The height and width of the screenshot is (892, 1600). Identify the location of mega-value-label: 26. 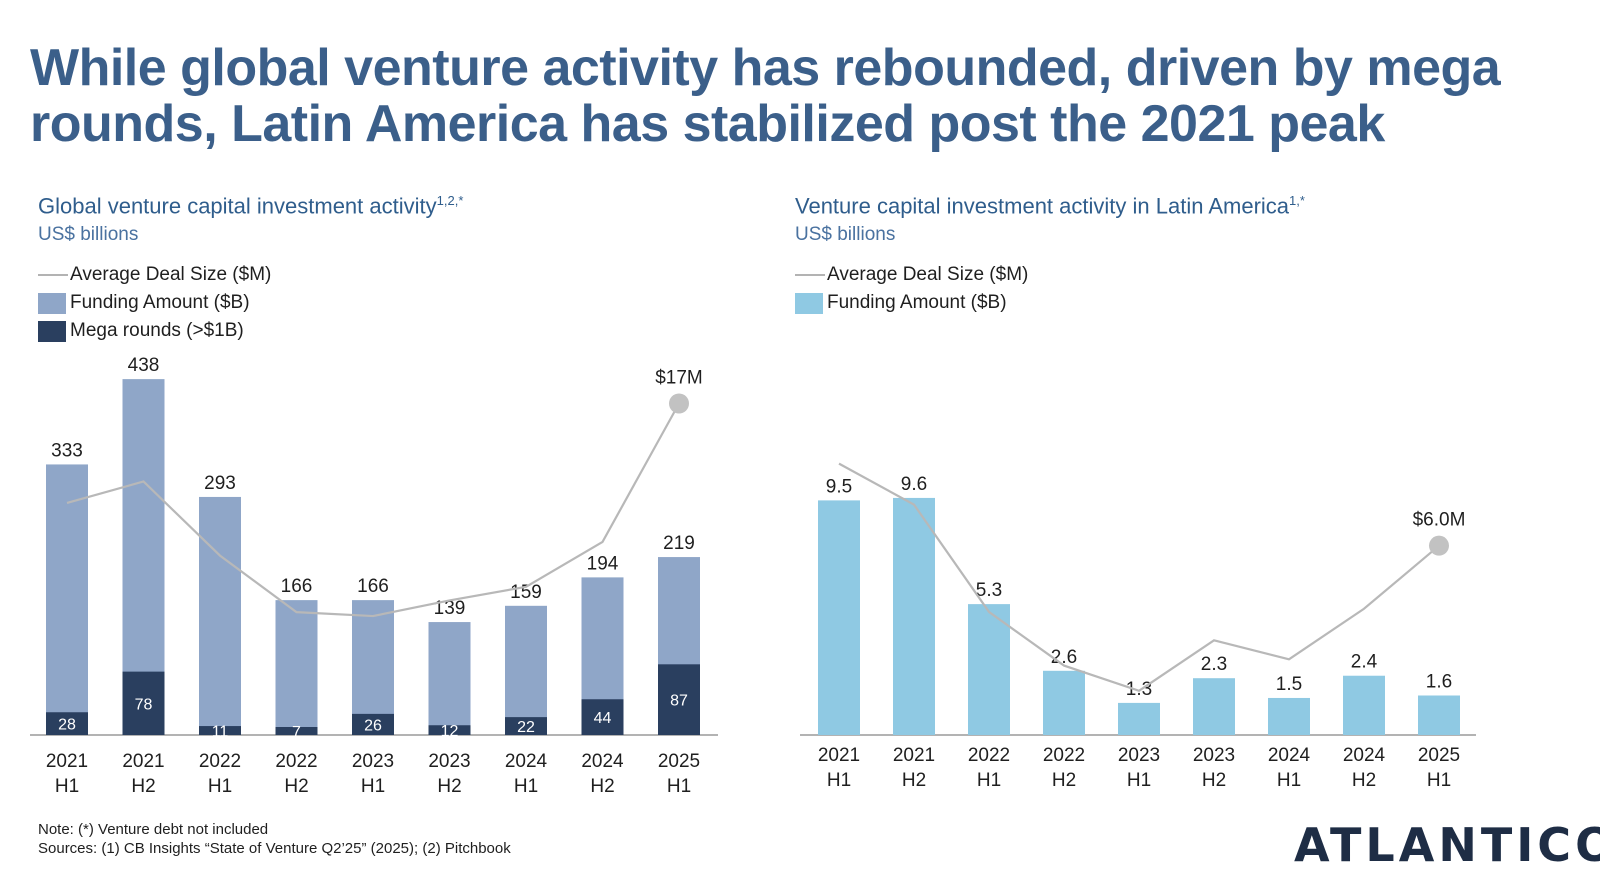
(373, 725).